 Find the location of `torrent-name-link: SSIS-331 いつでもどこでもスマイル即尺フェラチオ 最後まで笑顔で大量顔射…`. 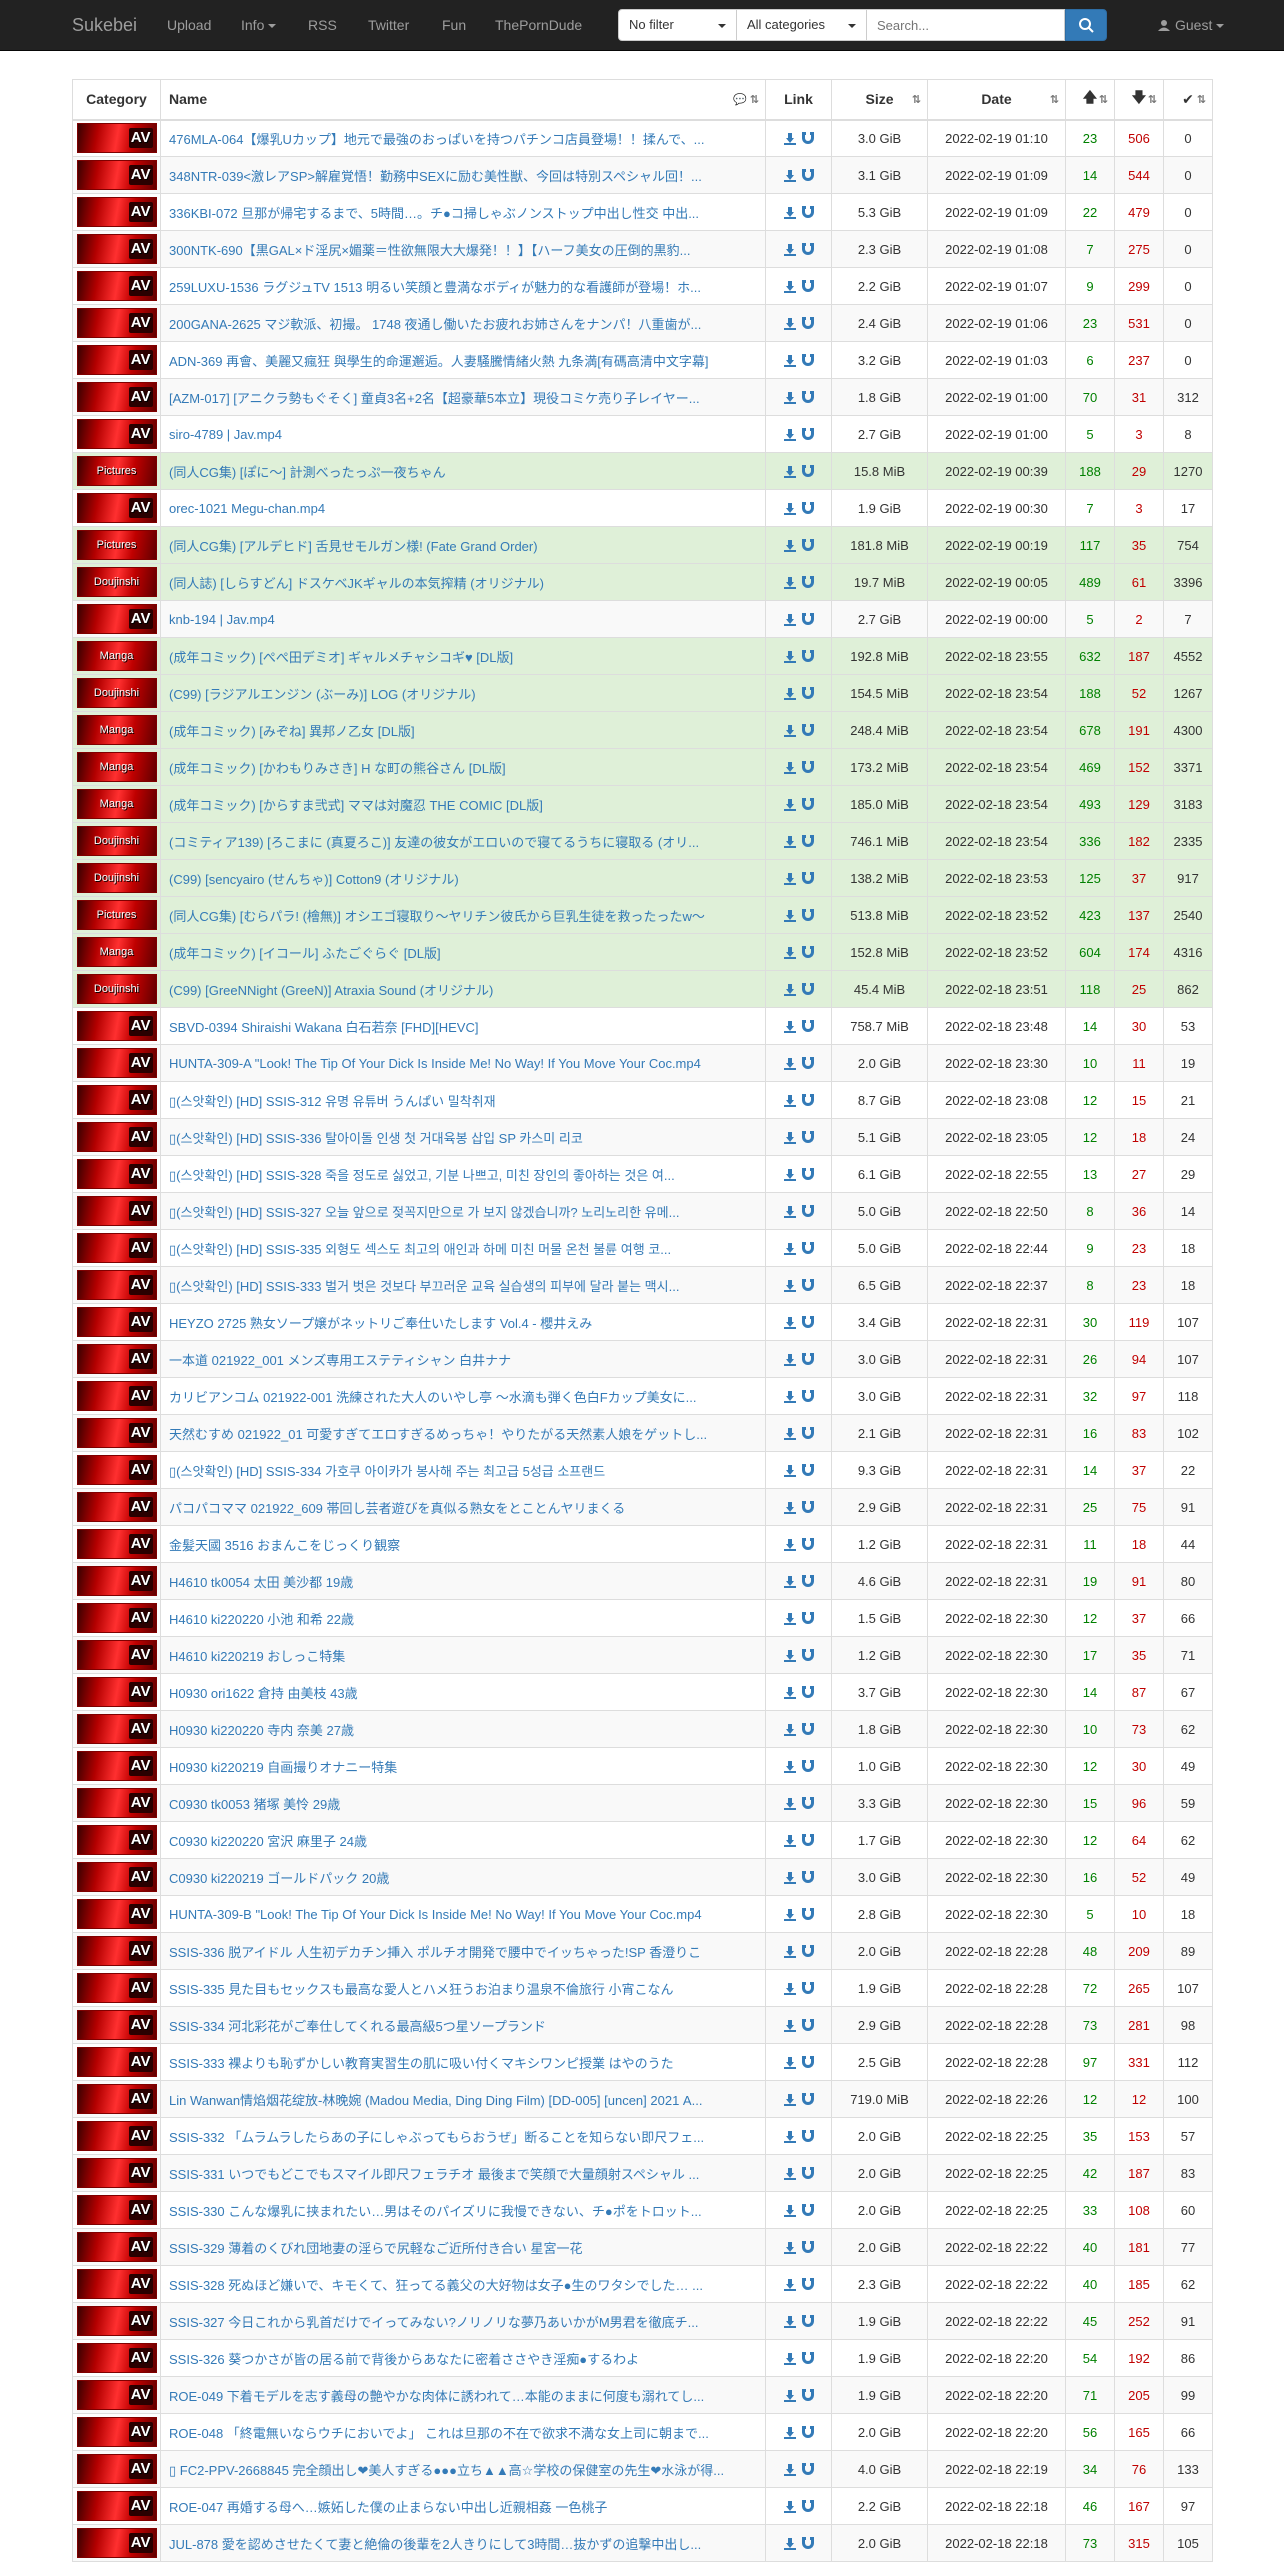

torrent-name-link: SSIS-331 いつでもどこでもスマイル即尺フェラチオ 最後まで笑顔で大量顔射… is located at coordinates (463, 2173).